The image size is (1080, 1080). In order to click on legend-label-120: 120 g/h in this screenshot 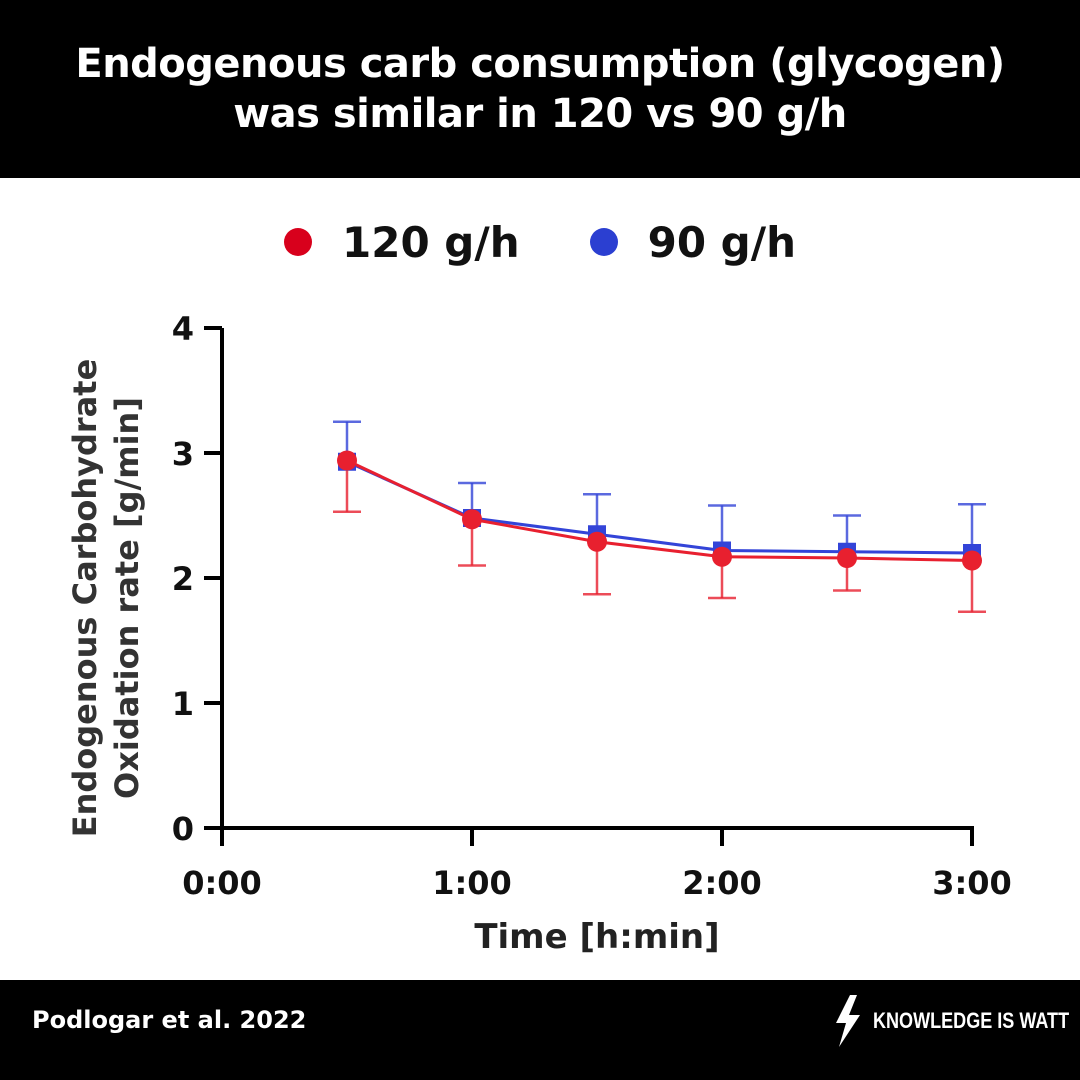, I will do `click(431, 242)`.